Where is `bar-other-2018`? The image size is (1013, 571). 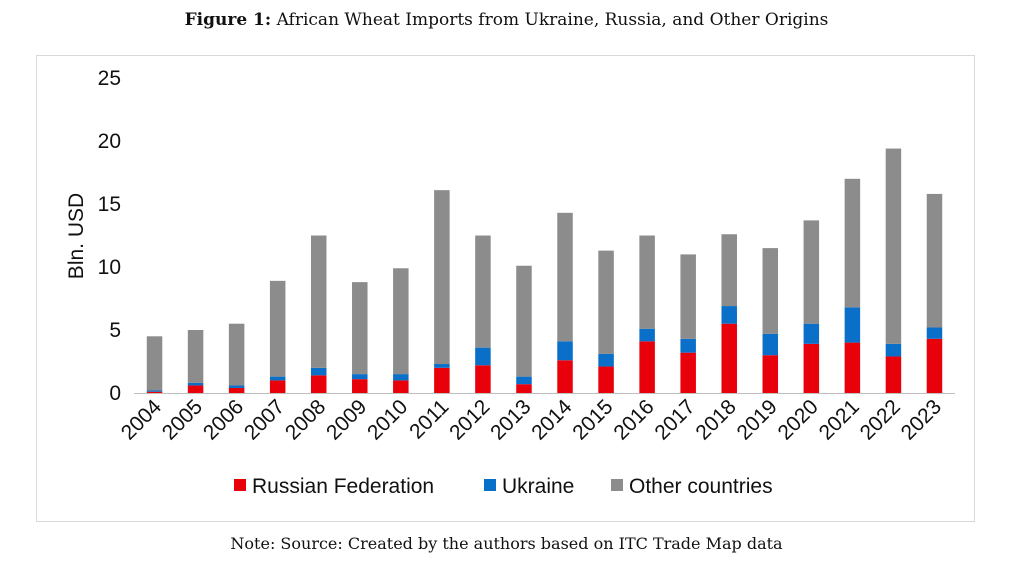
bar-other-2018 is located at coordinates (729, 270).